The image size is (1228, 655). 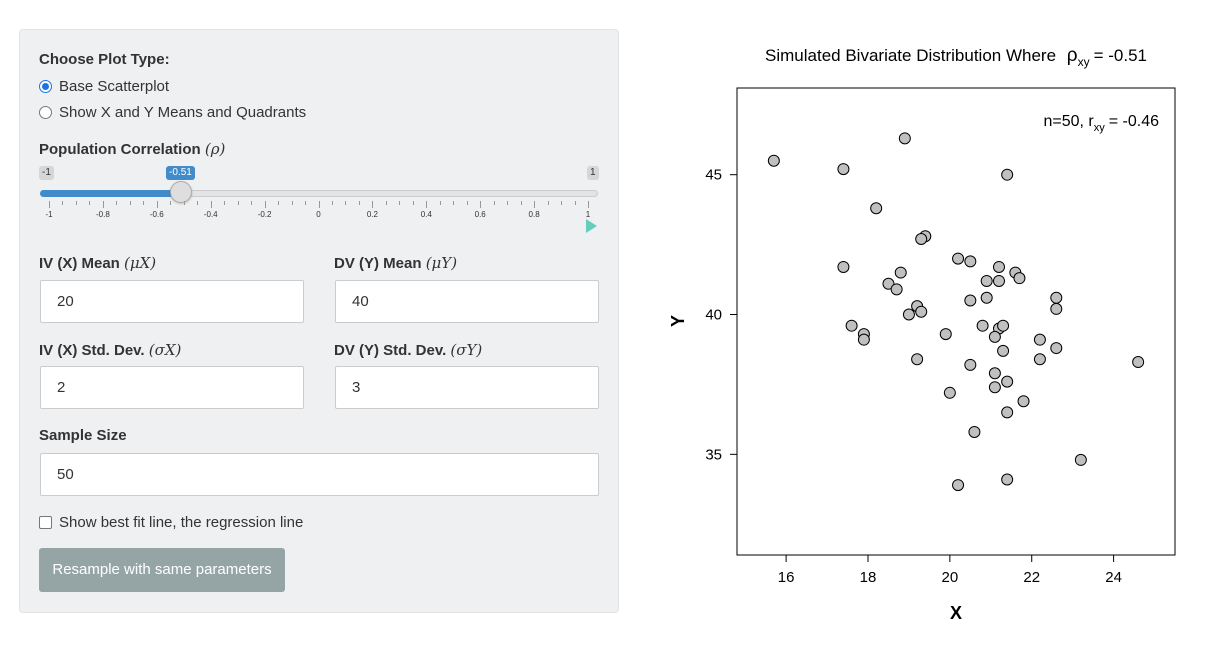 I want to click on iv-mean-label: IV (X) Mean (μX), so click(x=97, y=263).